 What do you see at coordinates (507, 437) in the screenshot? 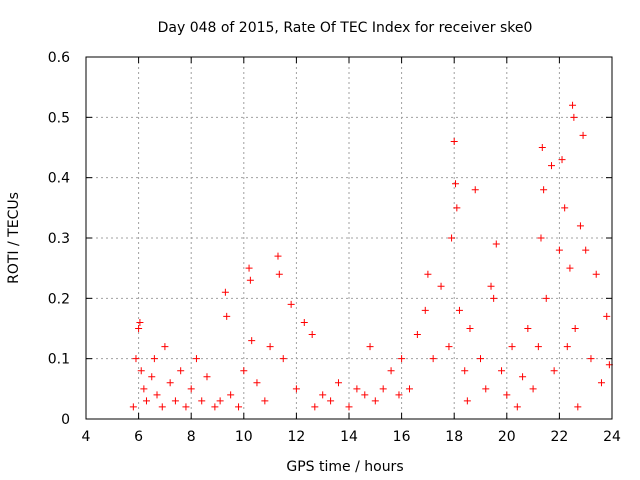
I see `x-tick-label: 20` at bounding box center [507, 437].